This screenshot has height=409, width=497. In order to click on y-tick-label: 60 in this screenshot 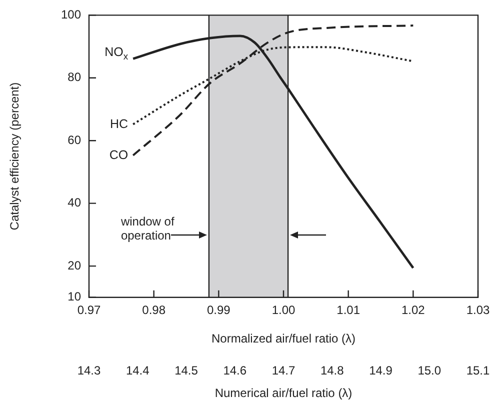, I will do `click(75, 139)`.